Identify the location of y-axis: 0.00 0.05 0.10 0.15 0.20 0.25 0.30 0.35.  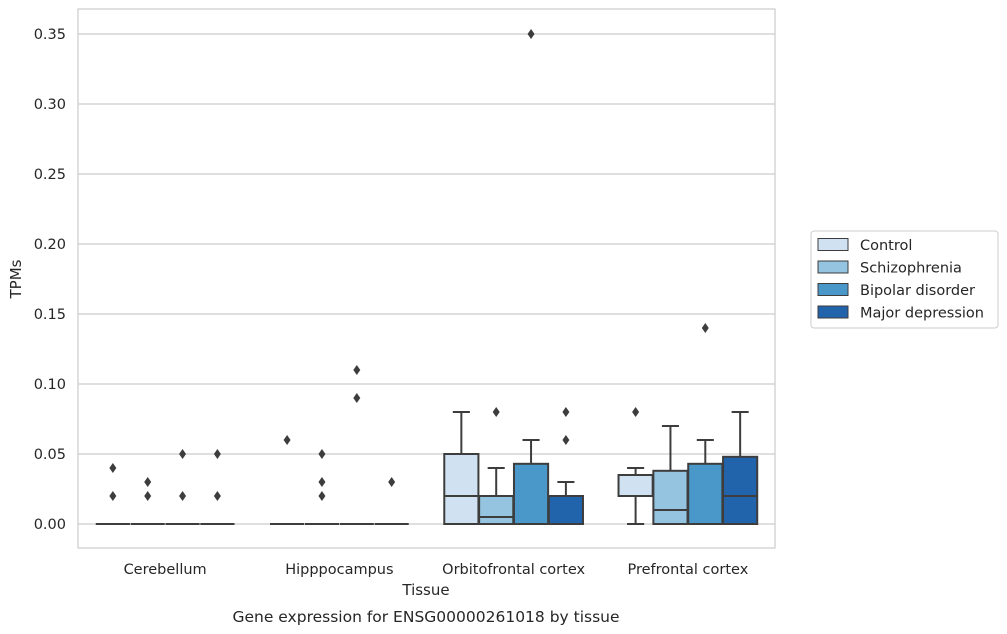
(50, 280).